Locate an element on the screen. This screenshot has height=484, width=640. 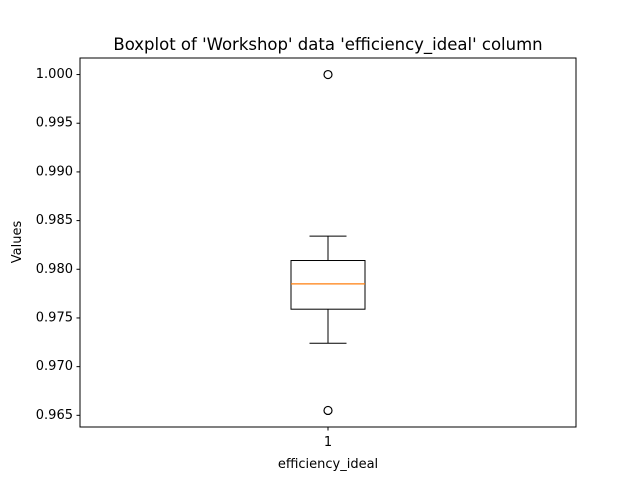
y-tick-label: 0.975 is located at coordinates (54, 317).